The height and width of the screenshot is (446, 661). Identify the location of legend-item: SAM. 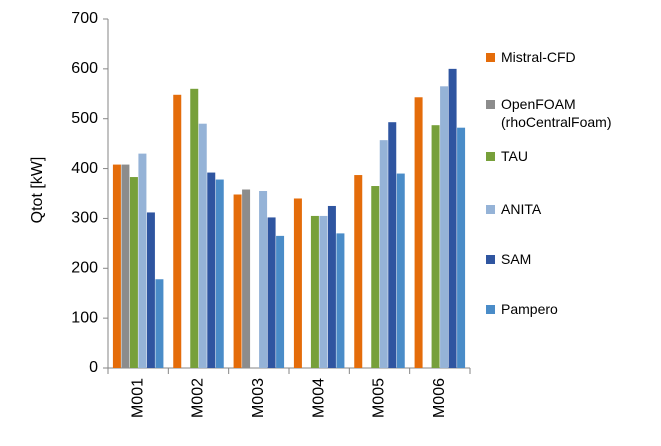
(508, 259).